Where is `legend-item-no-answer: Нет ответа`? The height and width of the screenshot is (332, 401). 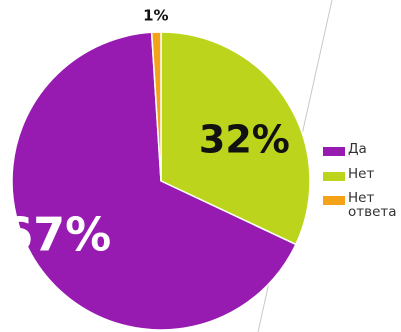 legend-item-no-answer: Нет ответа is located at coordinates (362, 205).